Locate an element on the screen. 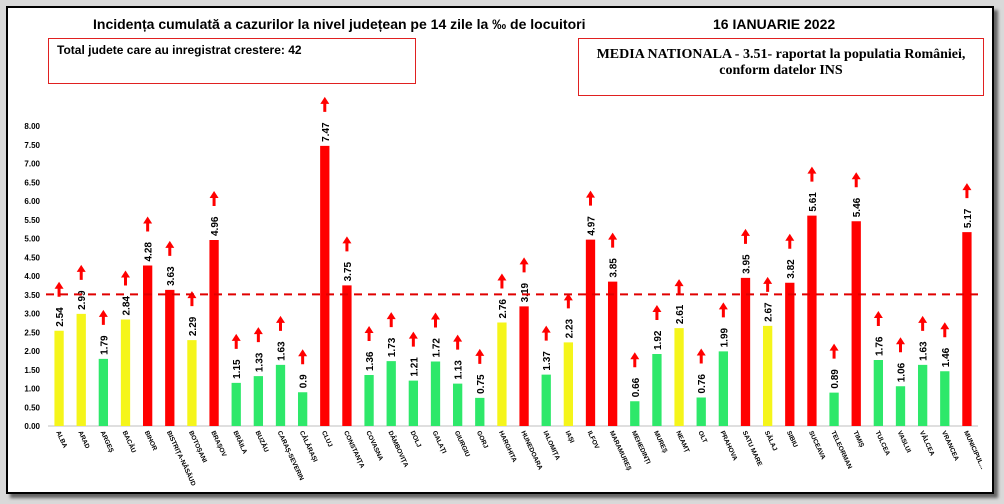 The image size is (1004, 504). category-label: TELEORMAN is located at coordinates (841, 450).